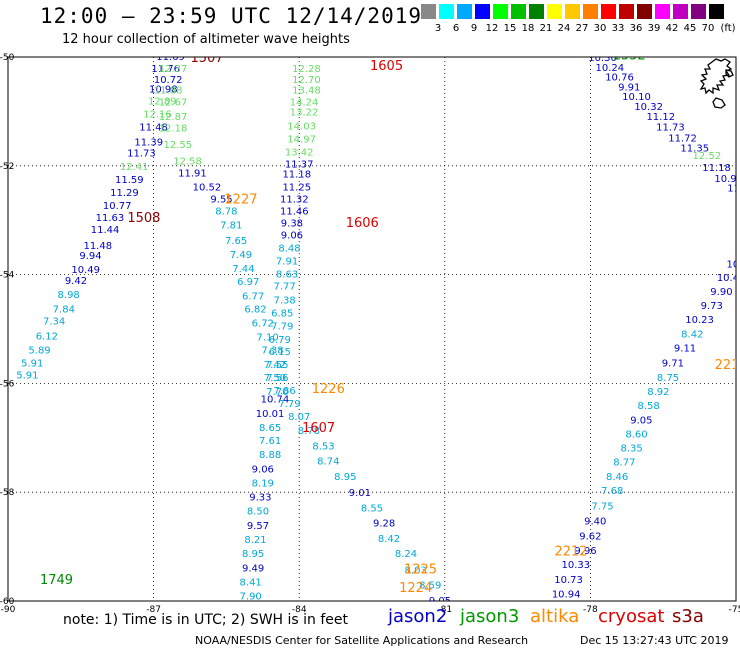 The height and width of the screenshot is (650, 740). Describe the element at coordinates (280, 352) in the screenshot. I see `wave-height-value: 6.15` at that location.